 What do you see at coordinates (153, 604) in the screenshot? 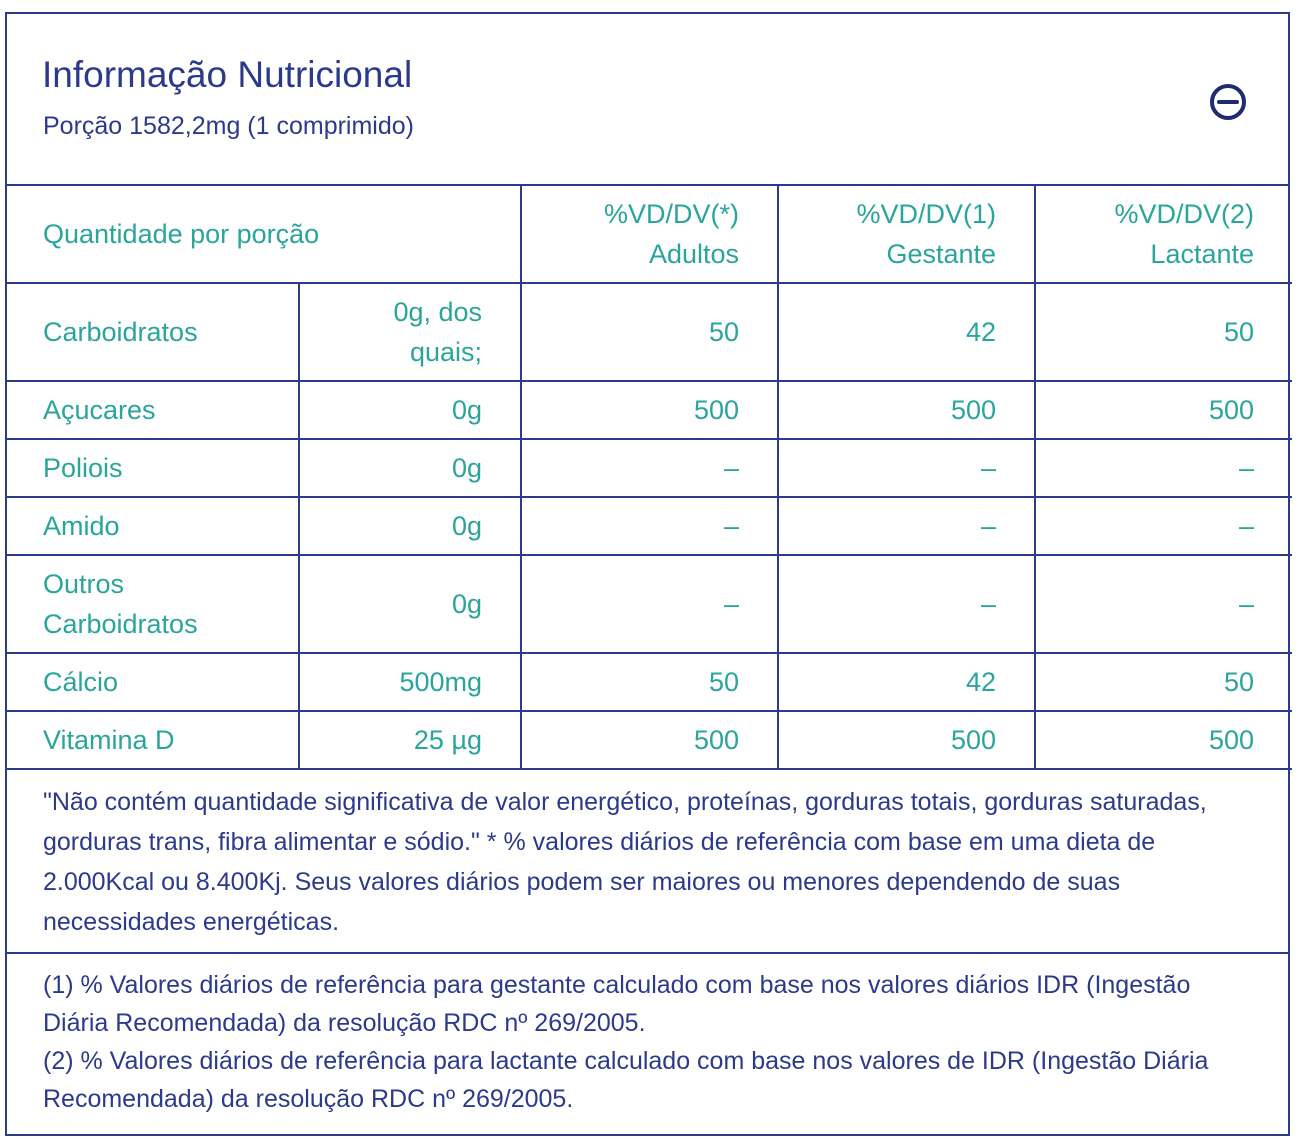
I see `nutrient-name: Outros Carboidratos` at bounding box center [153, 604].